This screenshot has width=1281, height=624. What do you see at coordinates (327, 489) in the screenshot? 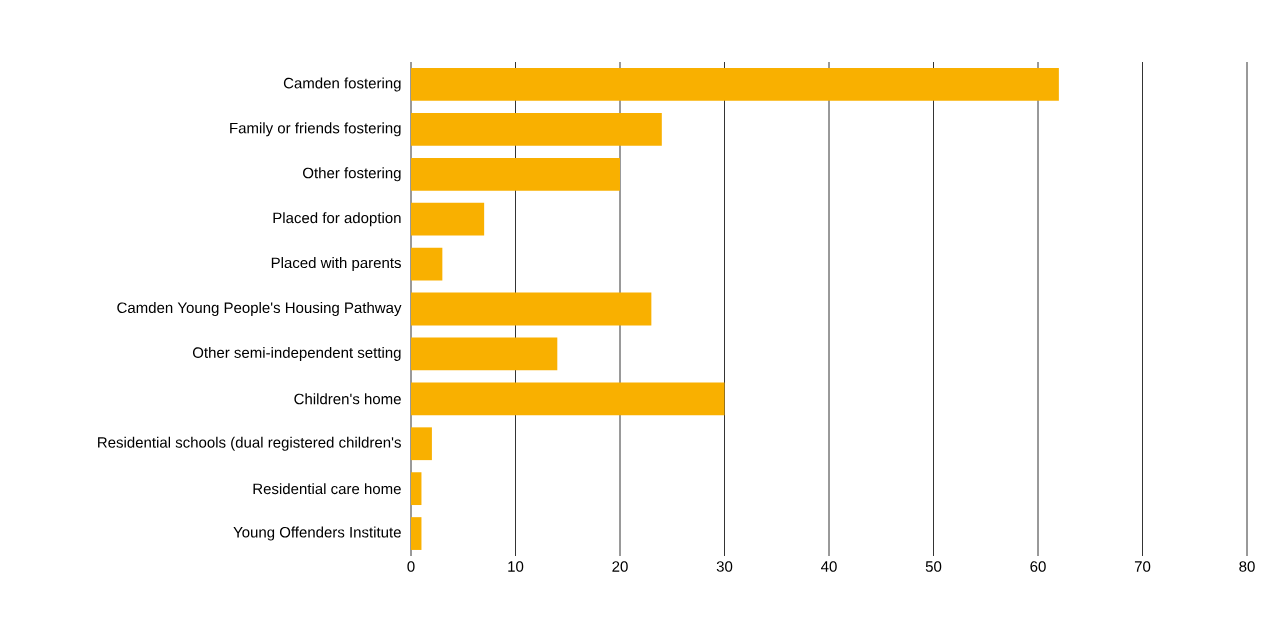
I see `y-tick-label: Residential care home` at bounding box center [327, 489].